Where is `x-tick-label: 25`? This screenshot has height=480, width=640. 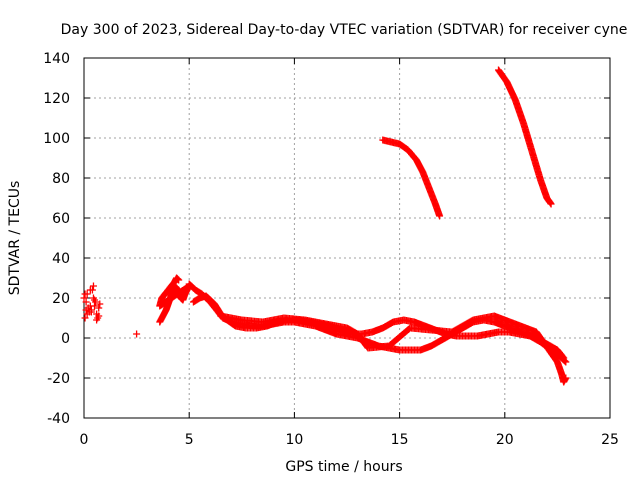
x-tick-label: 25 is located at coordinates (610, 440).